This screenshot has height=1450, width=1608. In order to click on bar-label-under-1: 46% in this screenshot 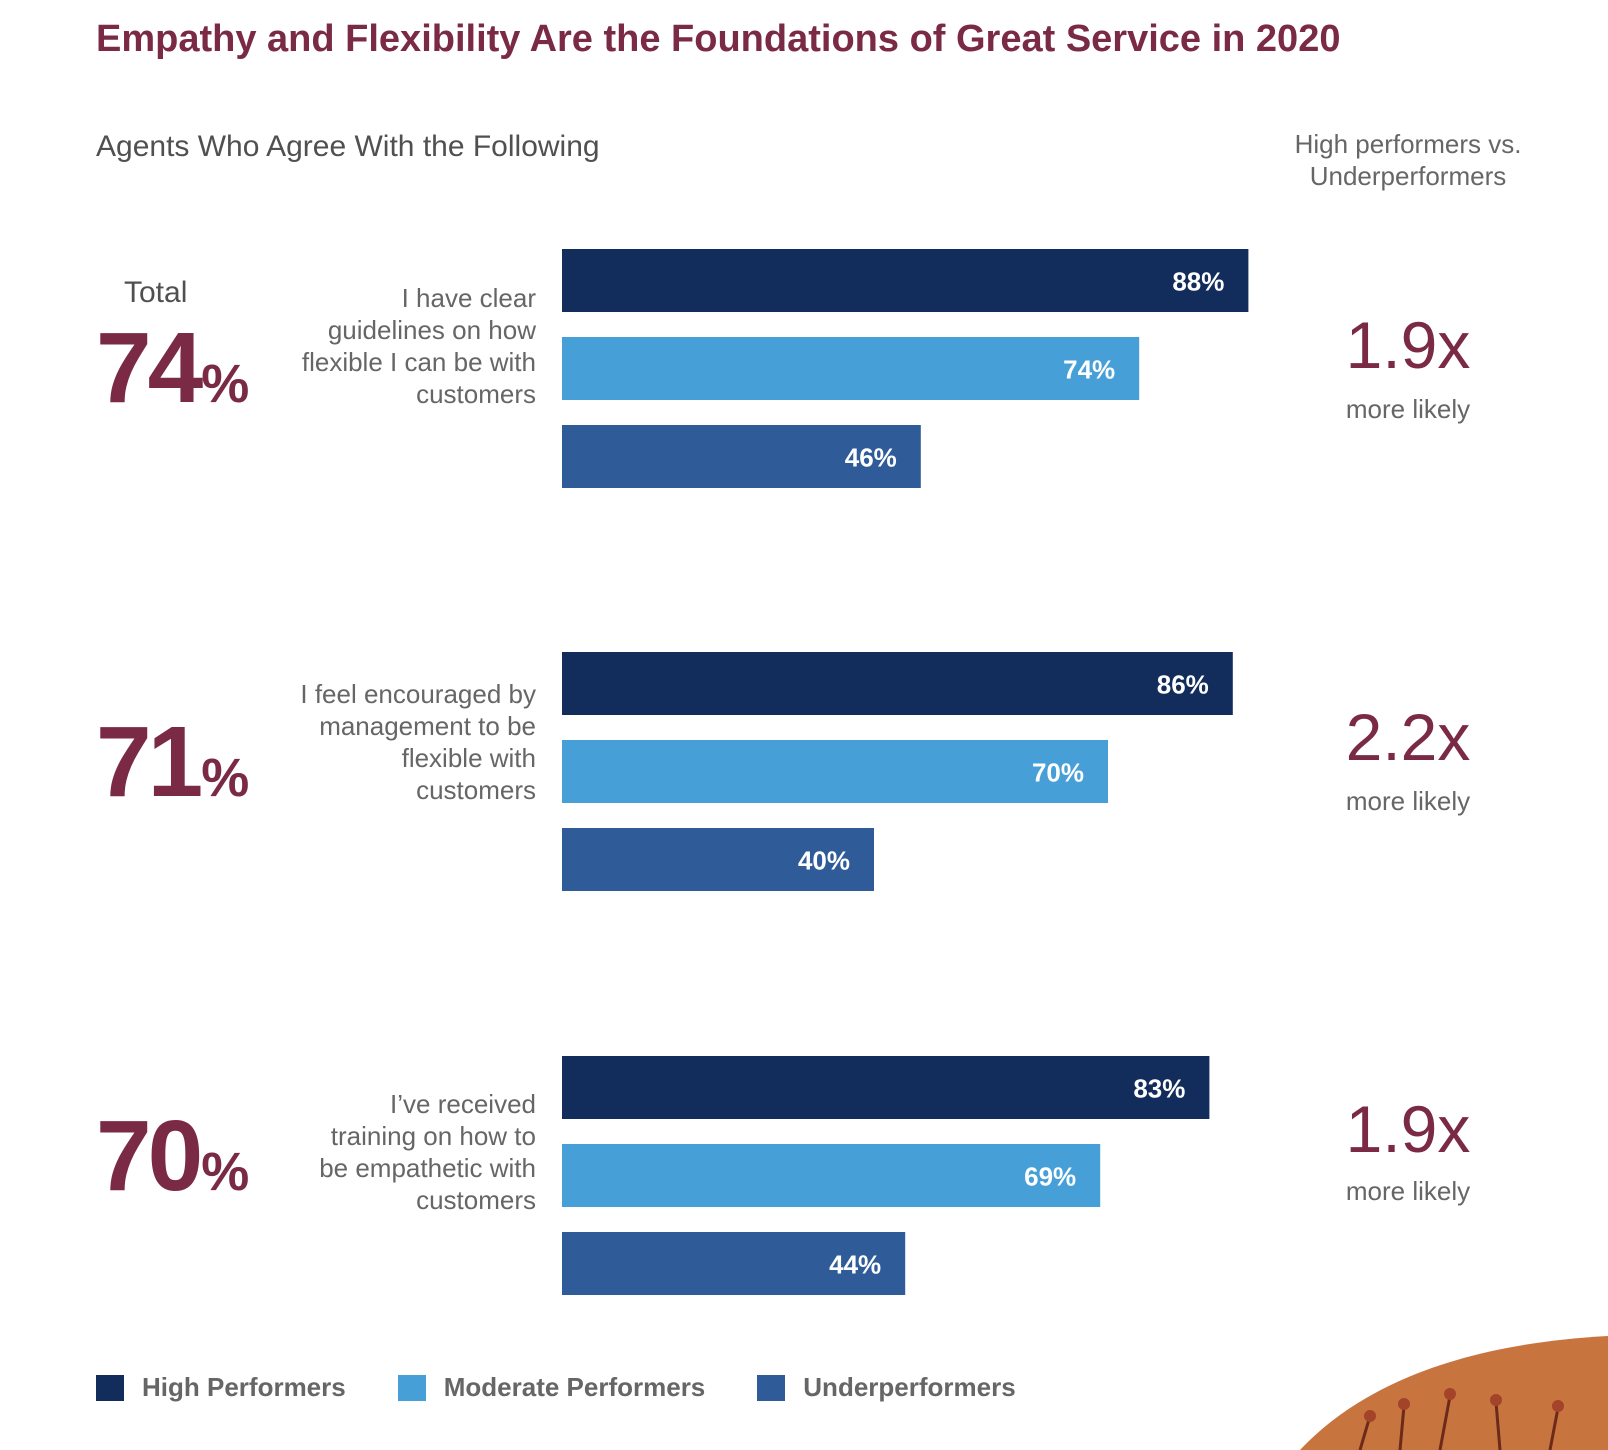, I will do `click(871, 458)`.